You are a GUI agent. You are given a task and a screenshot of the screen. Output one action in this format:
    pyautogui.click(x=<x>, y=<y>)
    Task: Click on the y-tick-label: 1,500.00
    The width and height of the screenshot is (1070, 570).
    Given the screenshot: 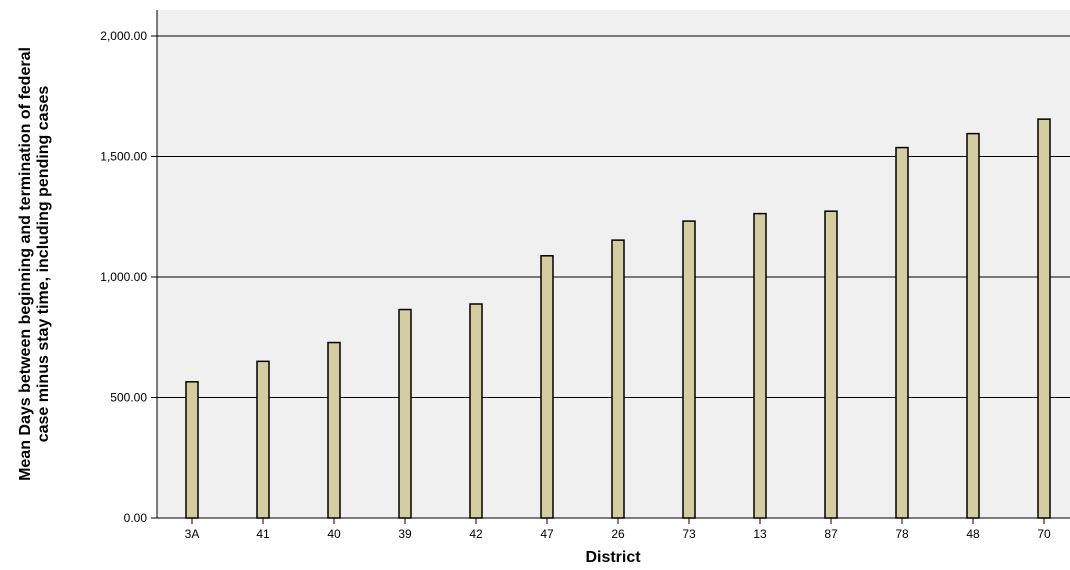 What is the action you would take?
    pyautogui.click(x=123, y=157)
    